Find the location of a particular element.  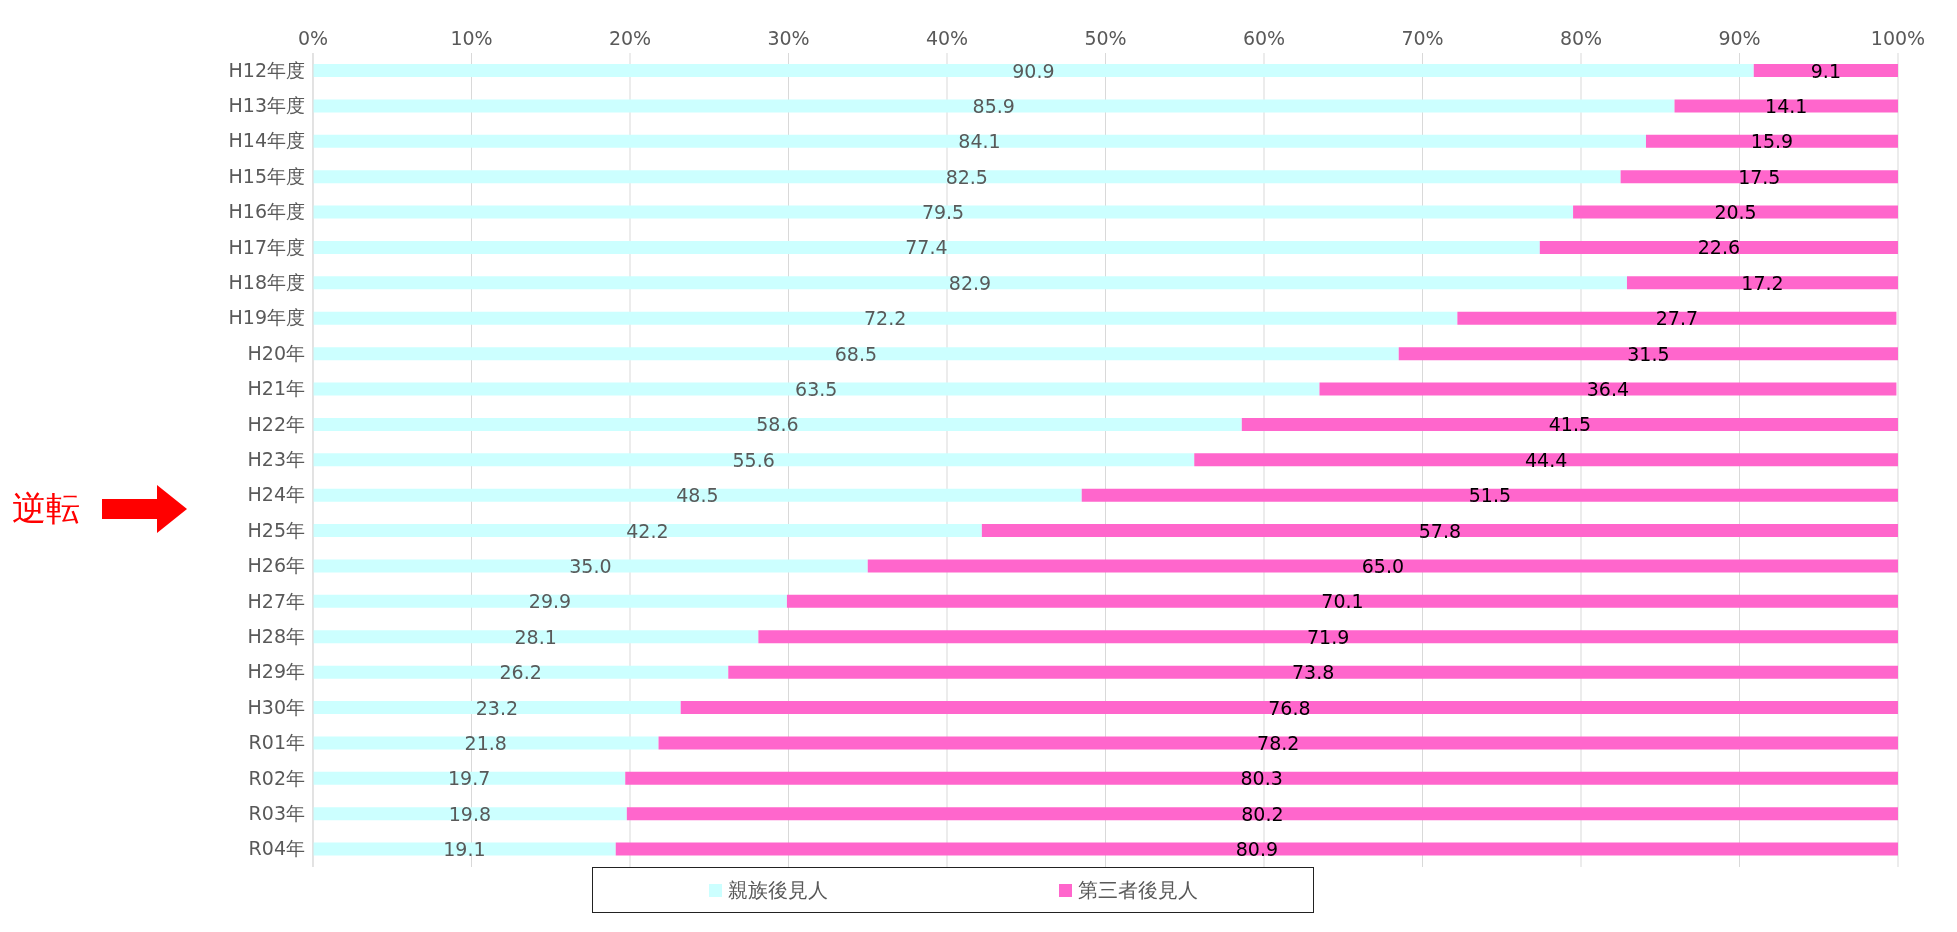

data-label: 70.1 is located at coordinates (1342, 601).